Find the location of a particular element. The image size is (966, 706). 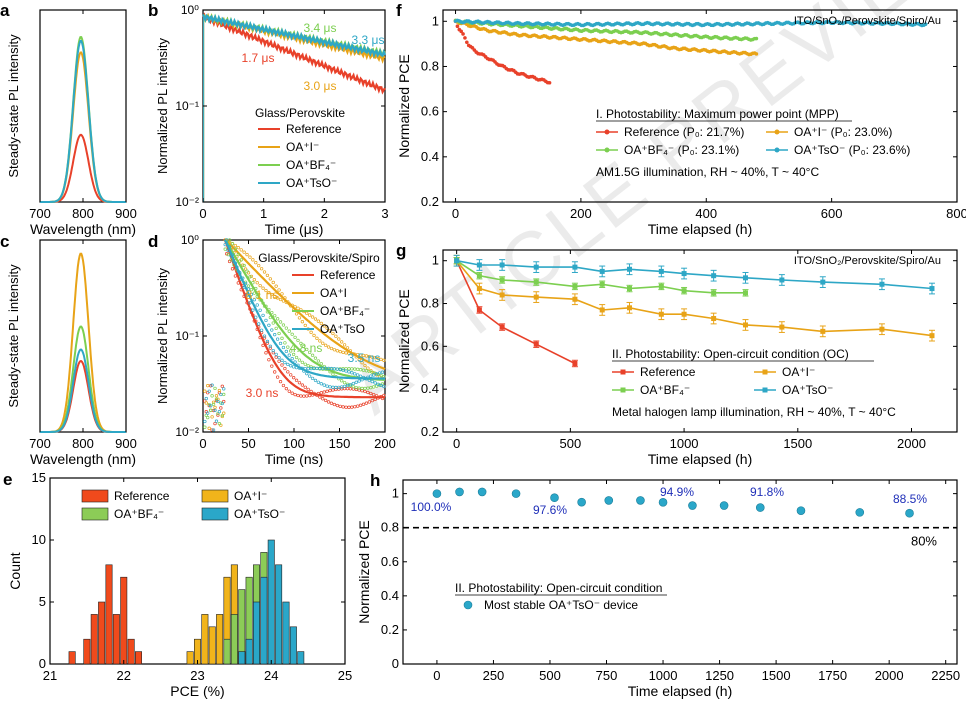

tau-annotation: 3.4 μs is located at coordinates (320, 28).